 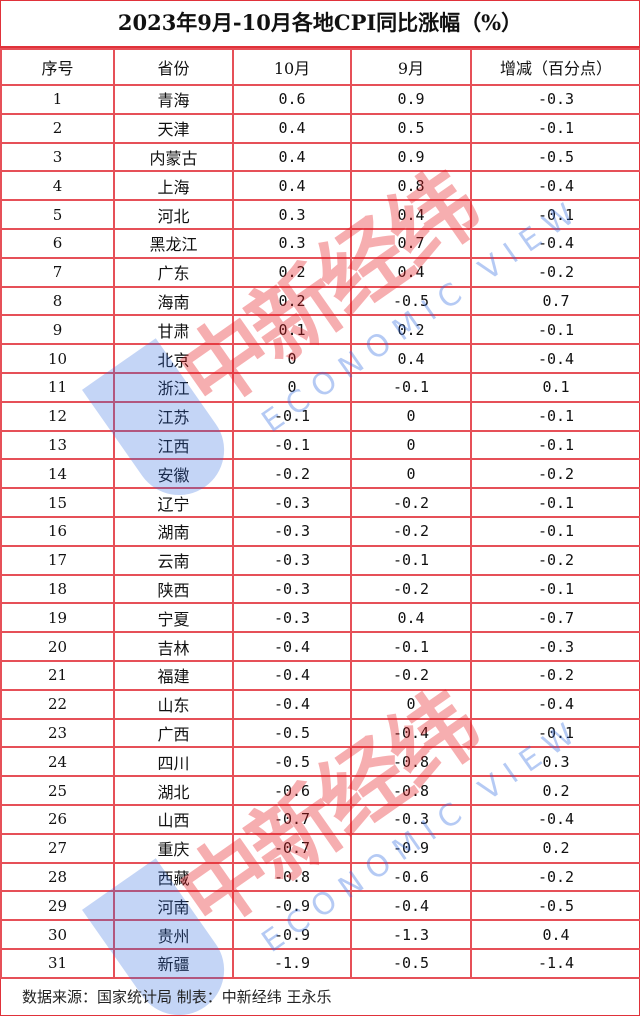 What do you see at coordinates (173, 387) in the screenshot?
I see `cell-province: 浙江` at bounding box center [173, 387].